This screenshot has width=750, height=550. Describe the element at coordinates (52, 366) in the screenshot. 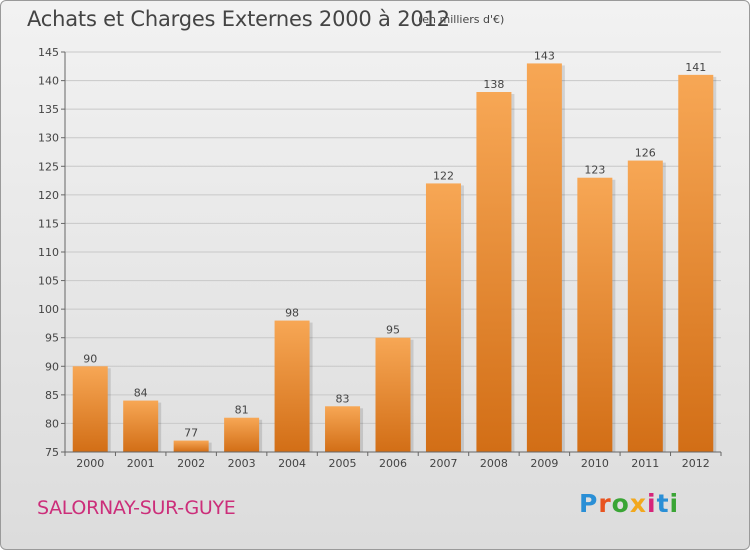

I see `y-tick-label: 90` at that location.